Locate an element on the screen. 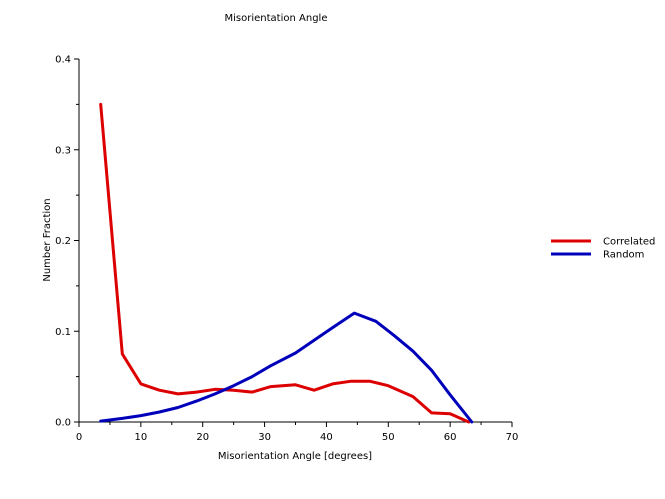  y-tick-label: 0.3 is located at coordinates (63, 150).